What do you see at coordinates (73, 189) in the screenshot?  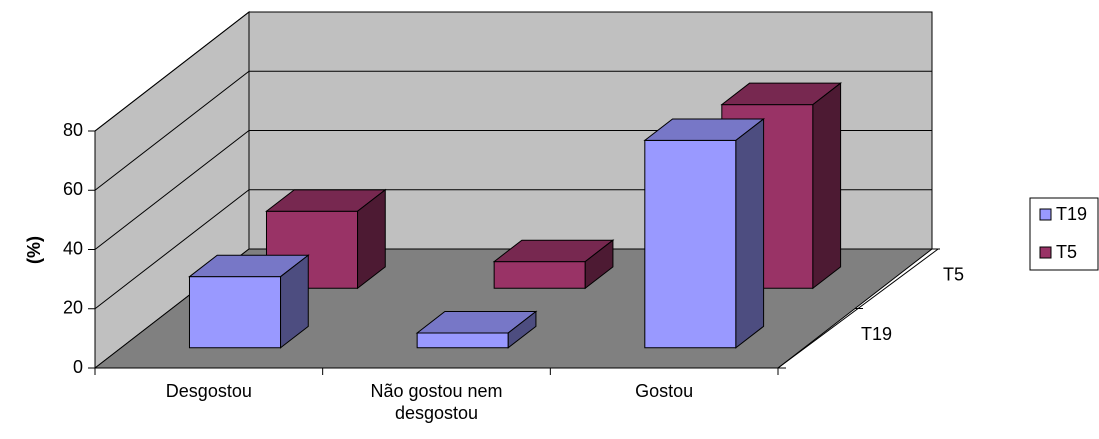 I see `y-tick-label: 60` at bounding box center [73, 189].